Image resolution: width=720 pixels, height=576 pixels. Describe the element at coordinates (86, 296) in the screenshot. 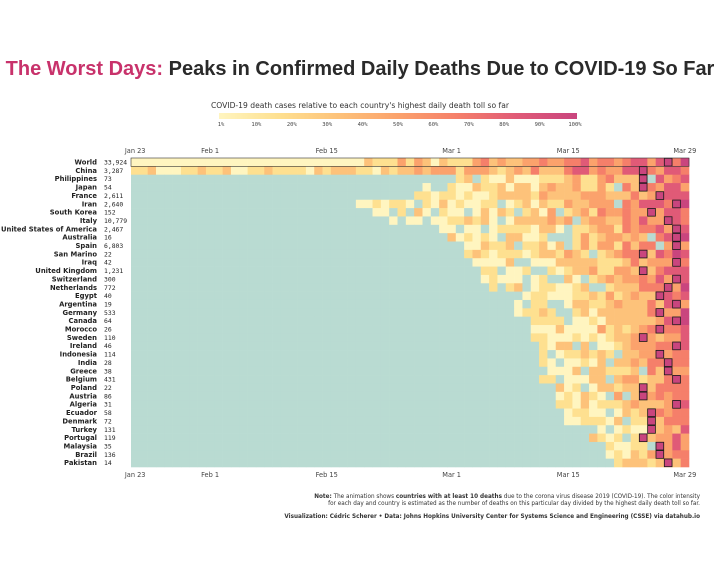

I see `row-country-label: Egypt` at that location.